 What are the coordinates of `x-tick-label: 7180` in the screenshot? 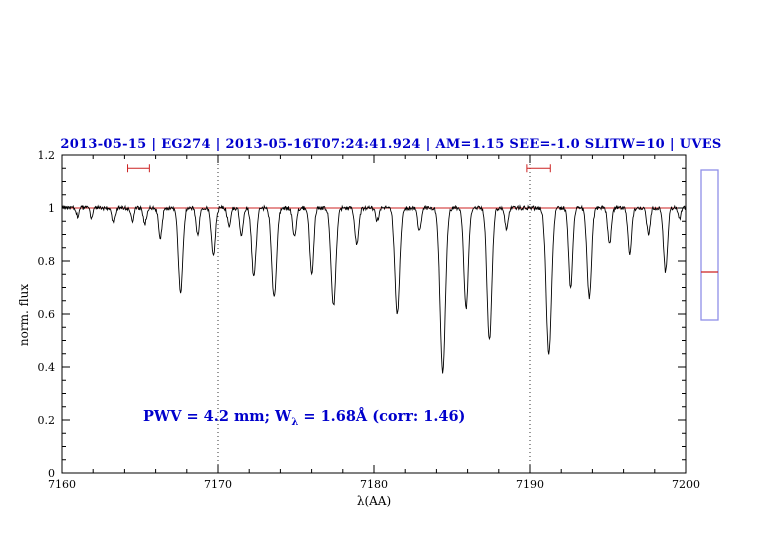 It's located at (374, 484).